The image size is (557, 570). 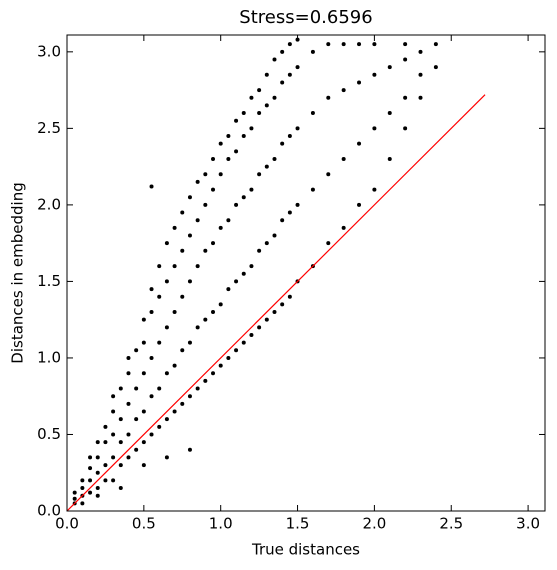 I want to click on y-axis-label: Distances in embedding, so click(x=18, y=272).